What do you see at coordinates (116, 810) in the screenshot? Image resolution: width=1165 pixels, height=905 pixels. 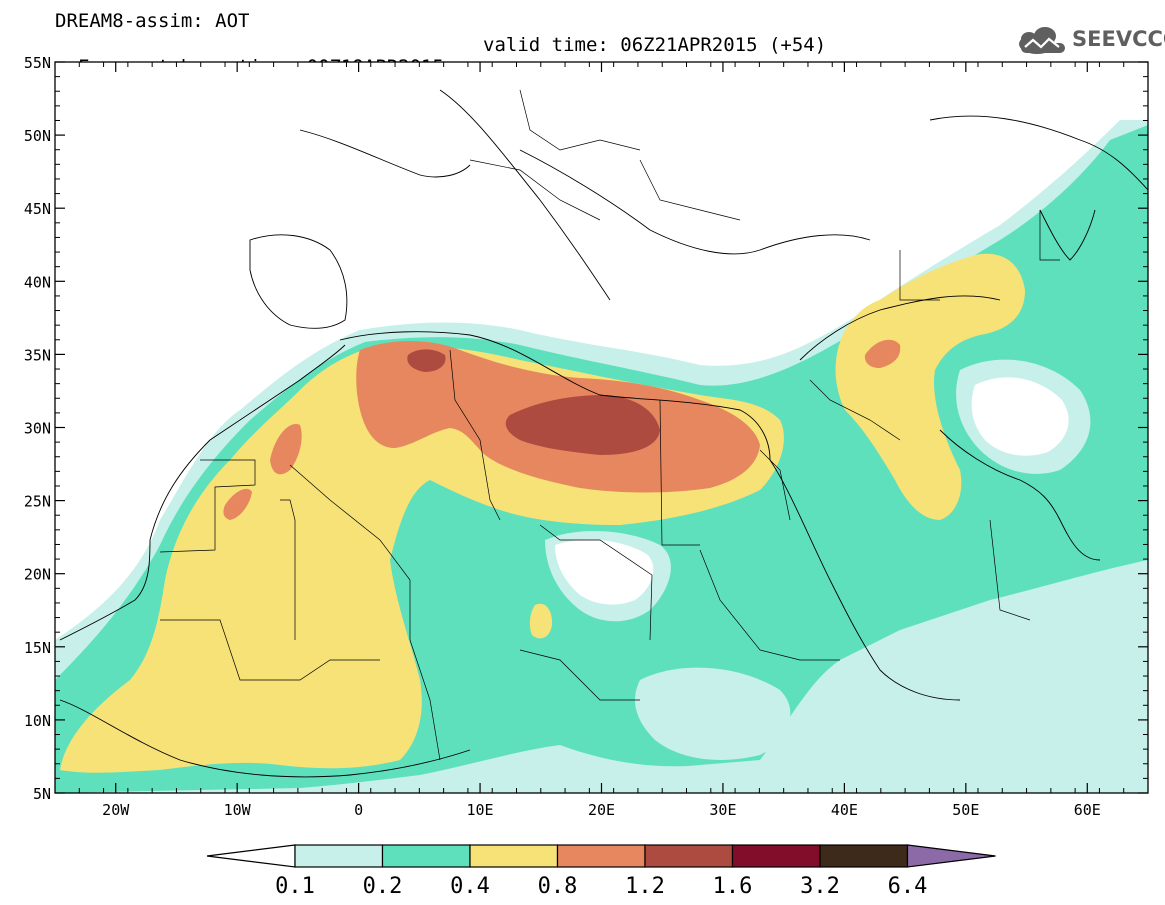 I see `lon-tick-label: 20W` at bounding box center [116, 810].